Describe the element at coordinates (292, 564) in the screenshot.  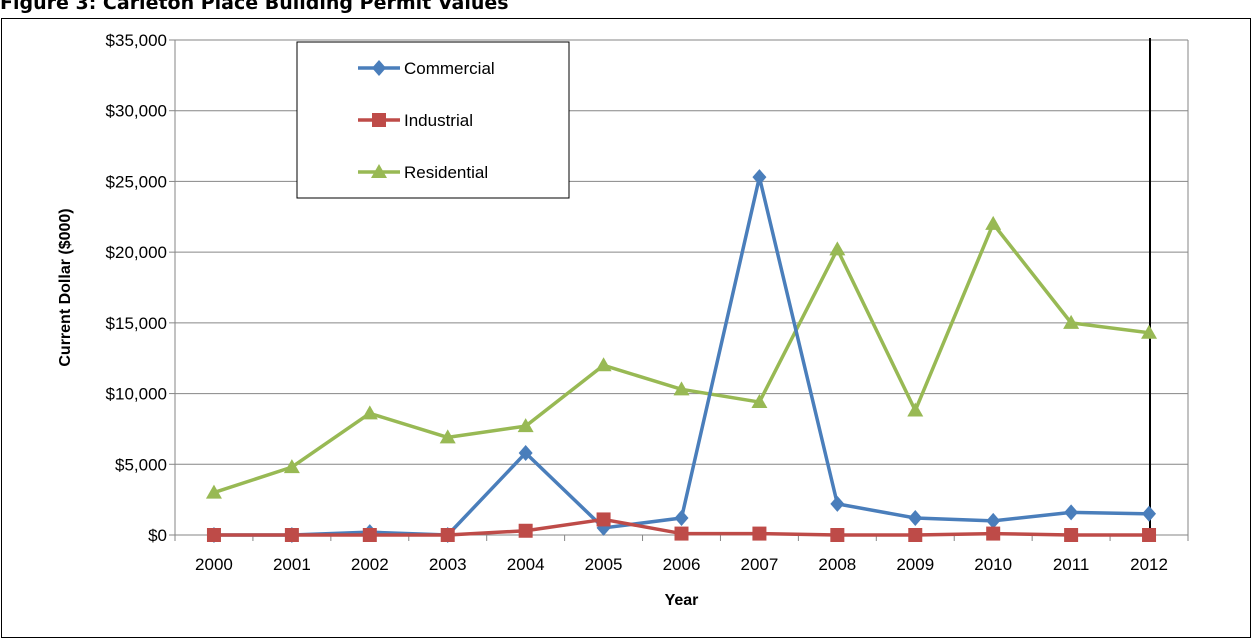
I see `x-tick-label: 2001` at that location.